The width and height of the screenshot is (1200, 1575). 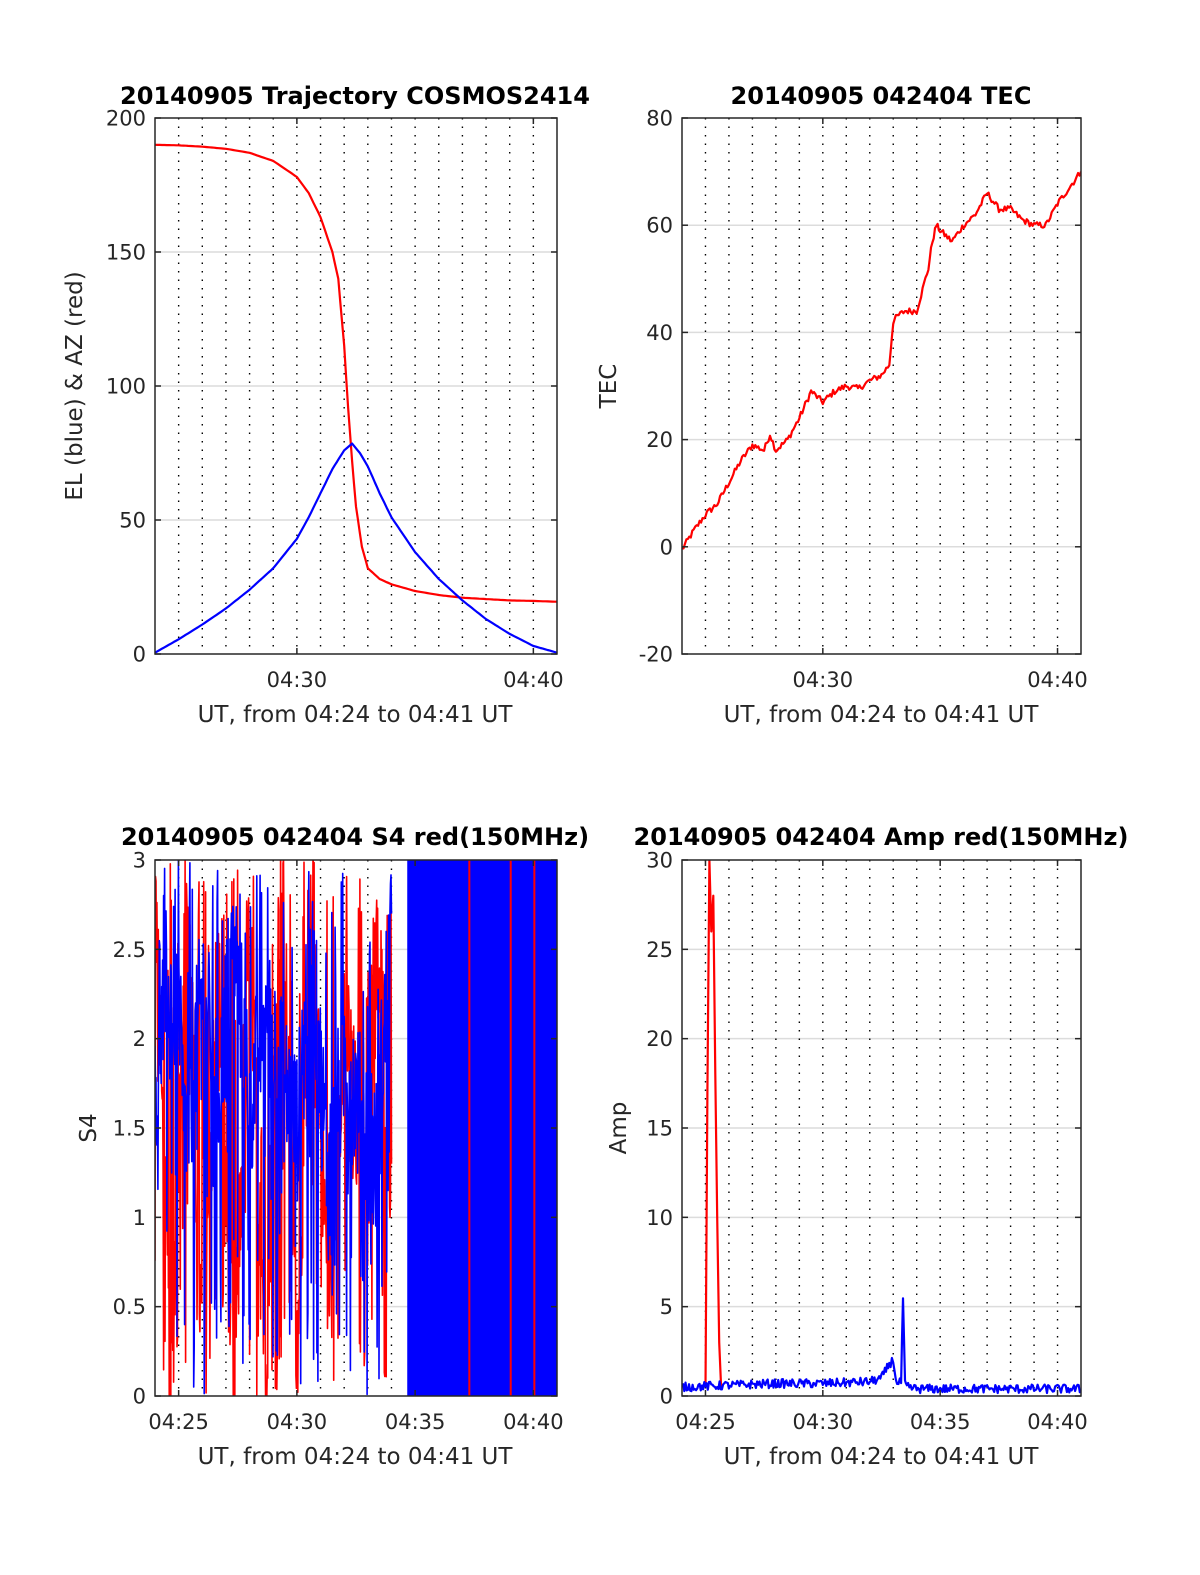 I want to click on trajectory-plot-area: 0 50 100 150 200 04:30 04:40, so click(x=335, y=400).